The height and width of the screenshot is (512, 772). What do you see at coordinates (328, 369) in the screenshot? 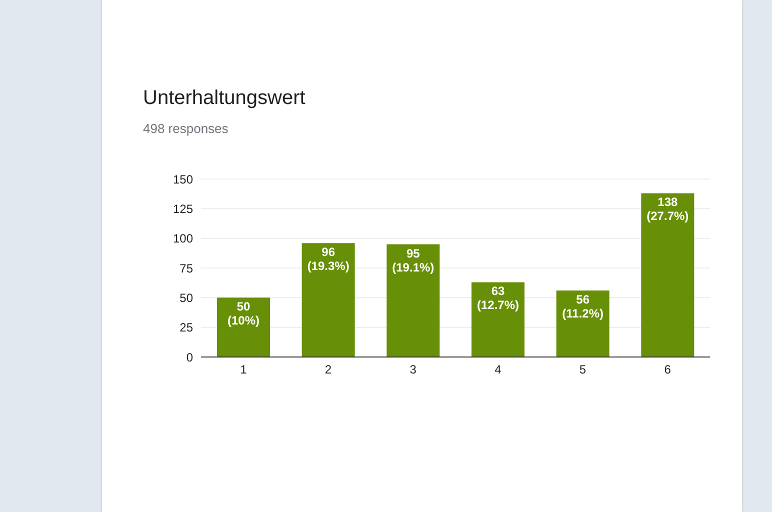
I see `x-tick-label: 2` at bounding box center [328, 369].